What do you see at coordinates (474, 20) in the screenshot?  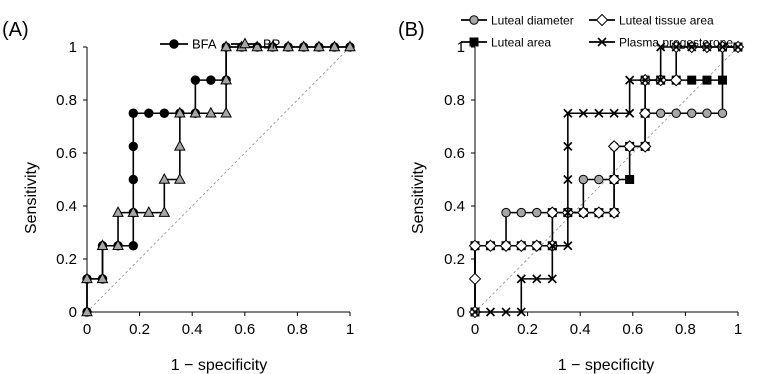 I see `panel-b-legend-marker-luteal-diameter` at bounding box center [474, 20].